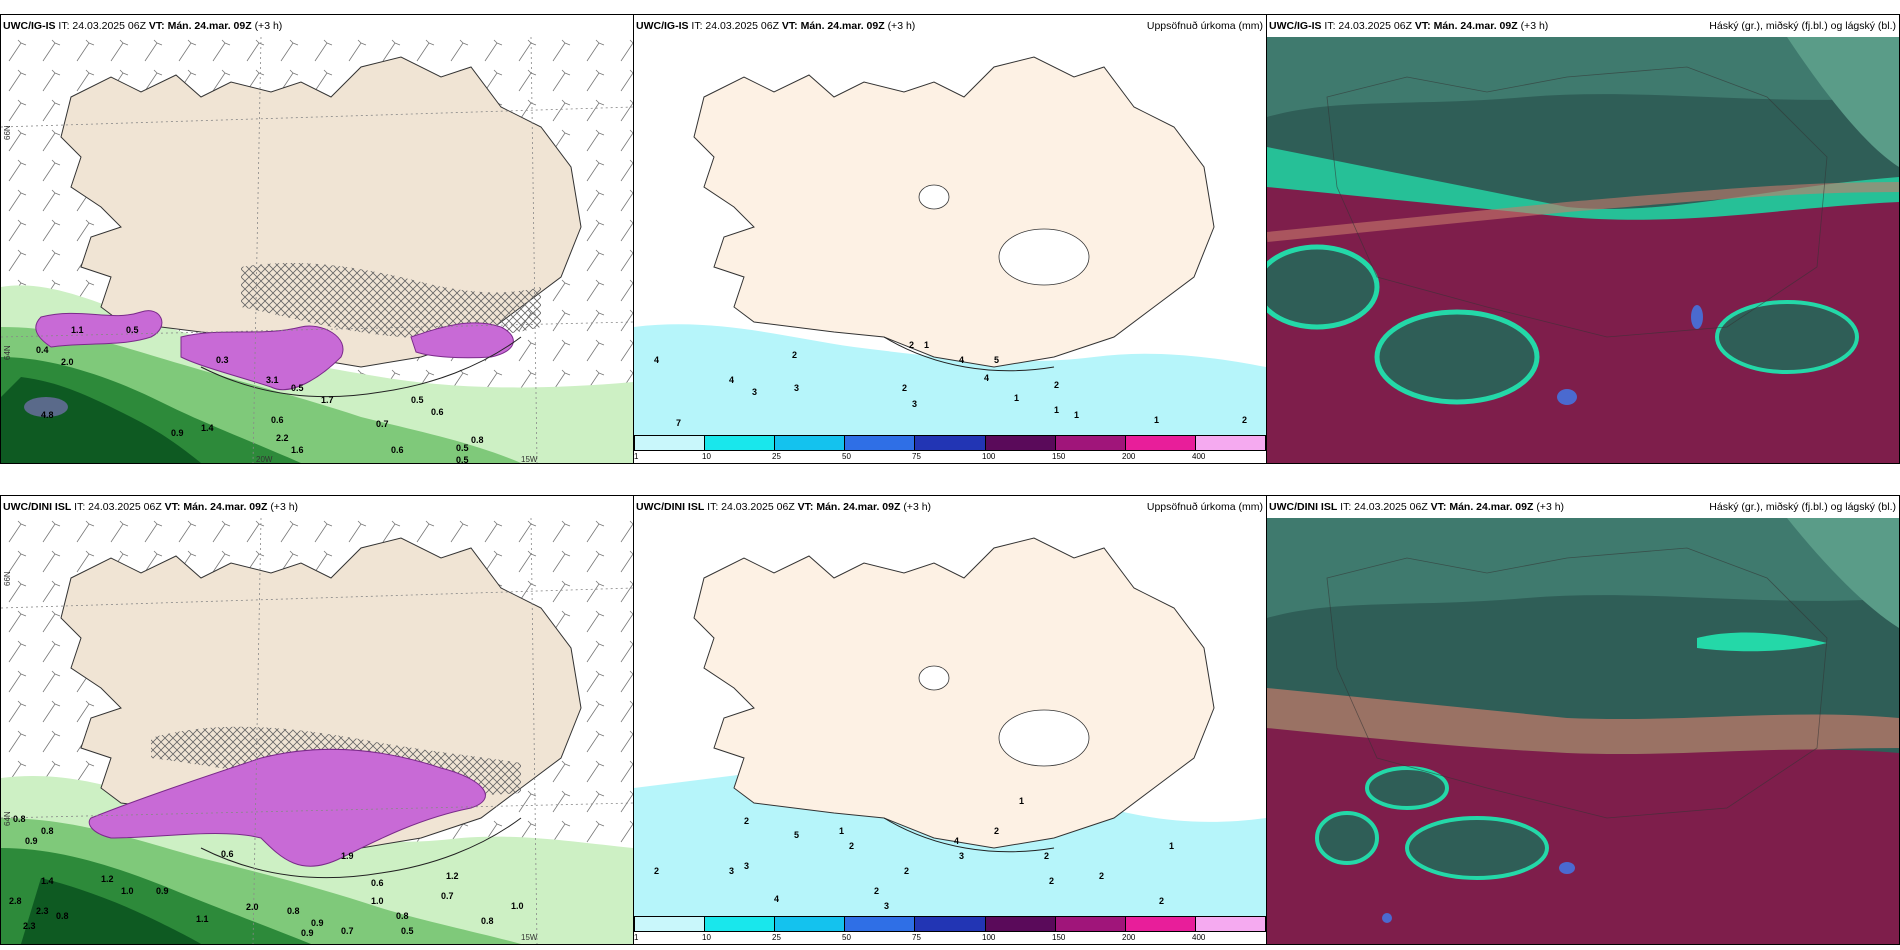 The width and height of the screenshot is (1900, 950). I want to click on colorbar-tick: 10, so click(706, 456).